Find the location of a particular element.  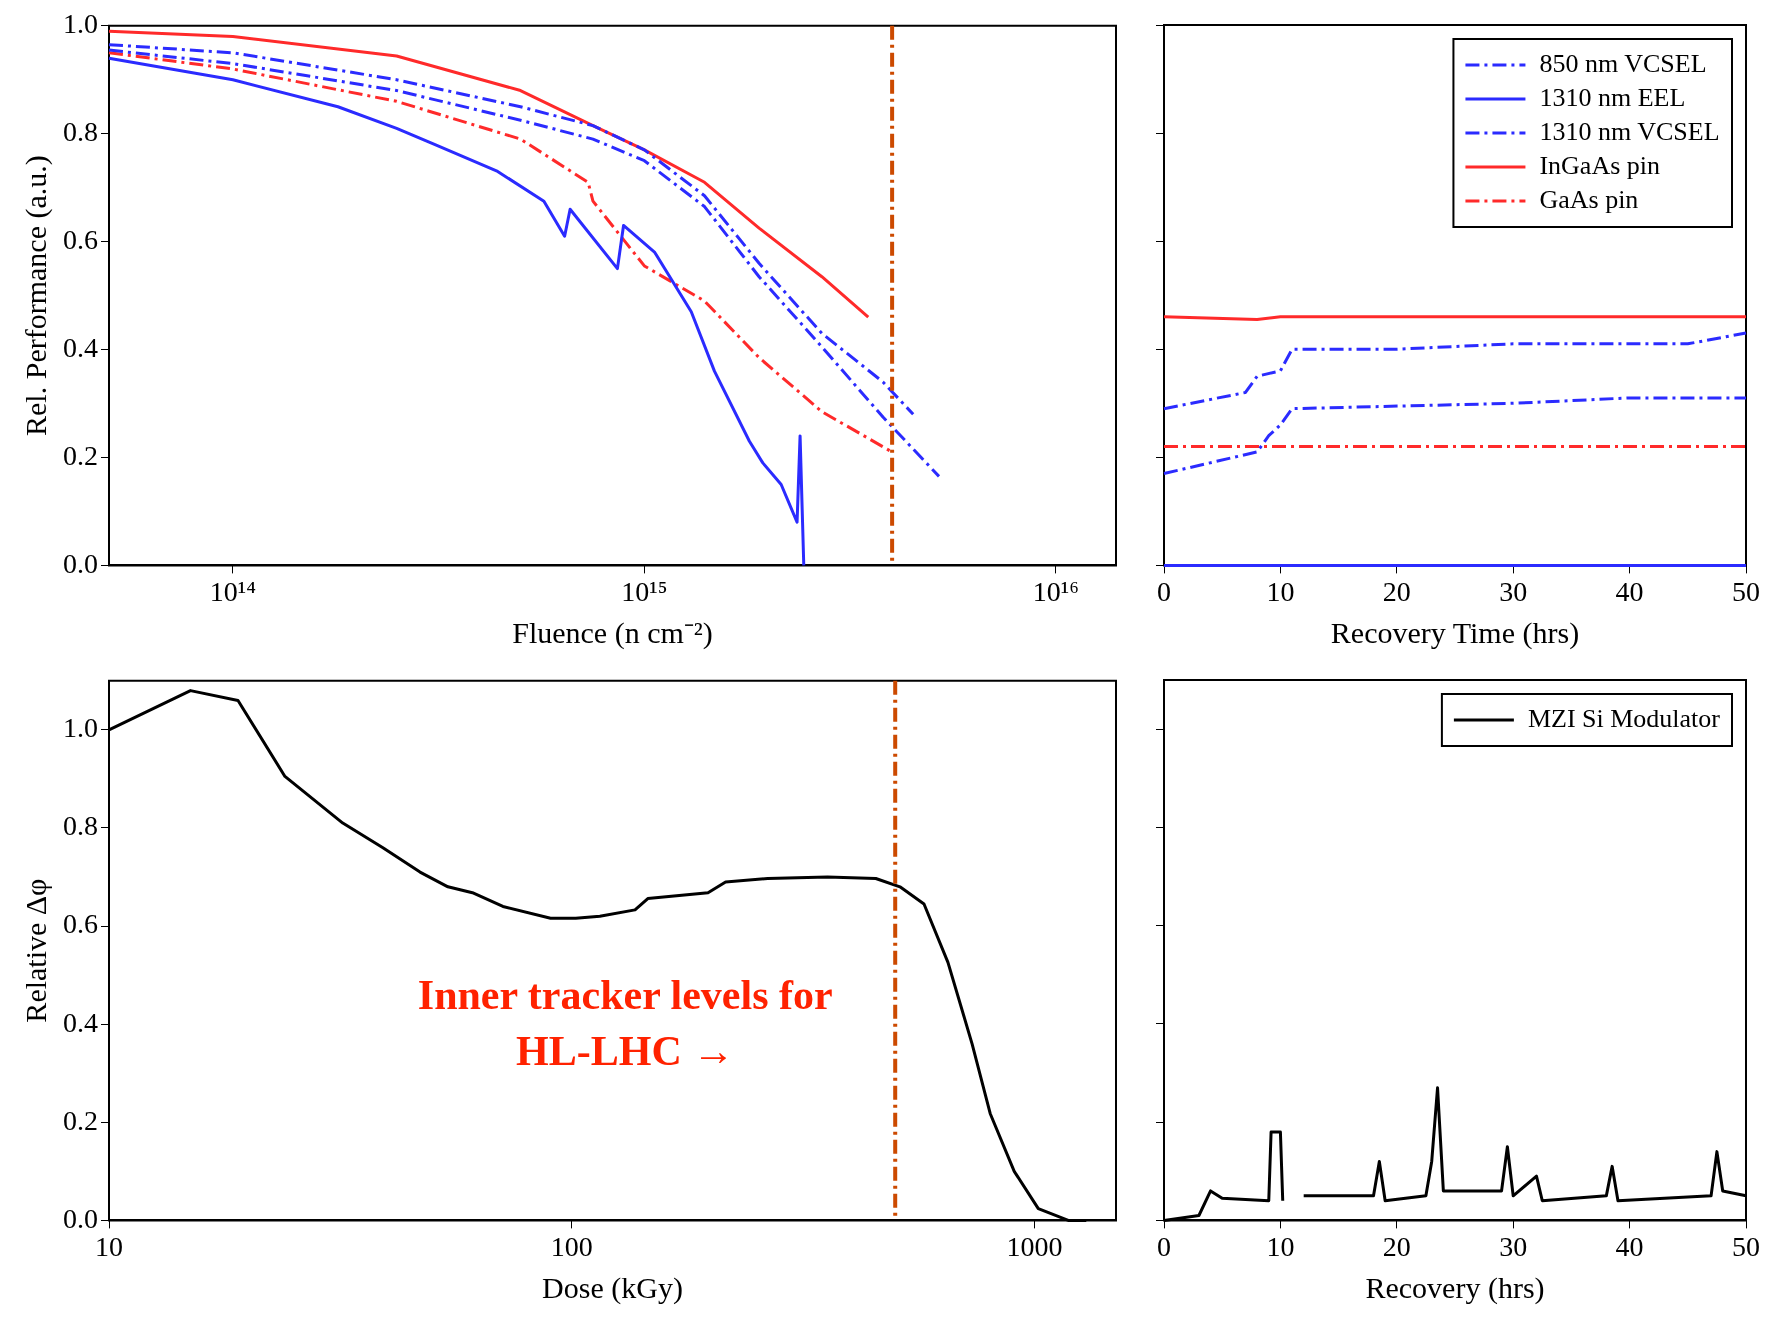

legend-label: 850 nm VCSEL is located at coordinates (1623, 63).